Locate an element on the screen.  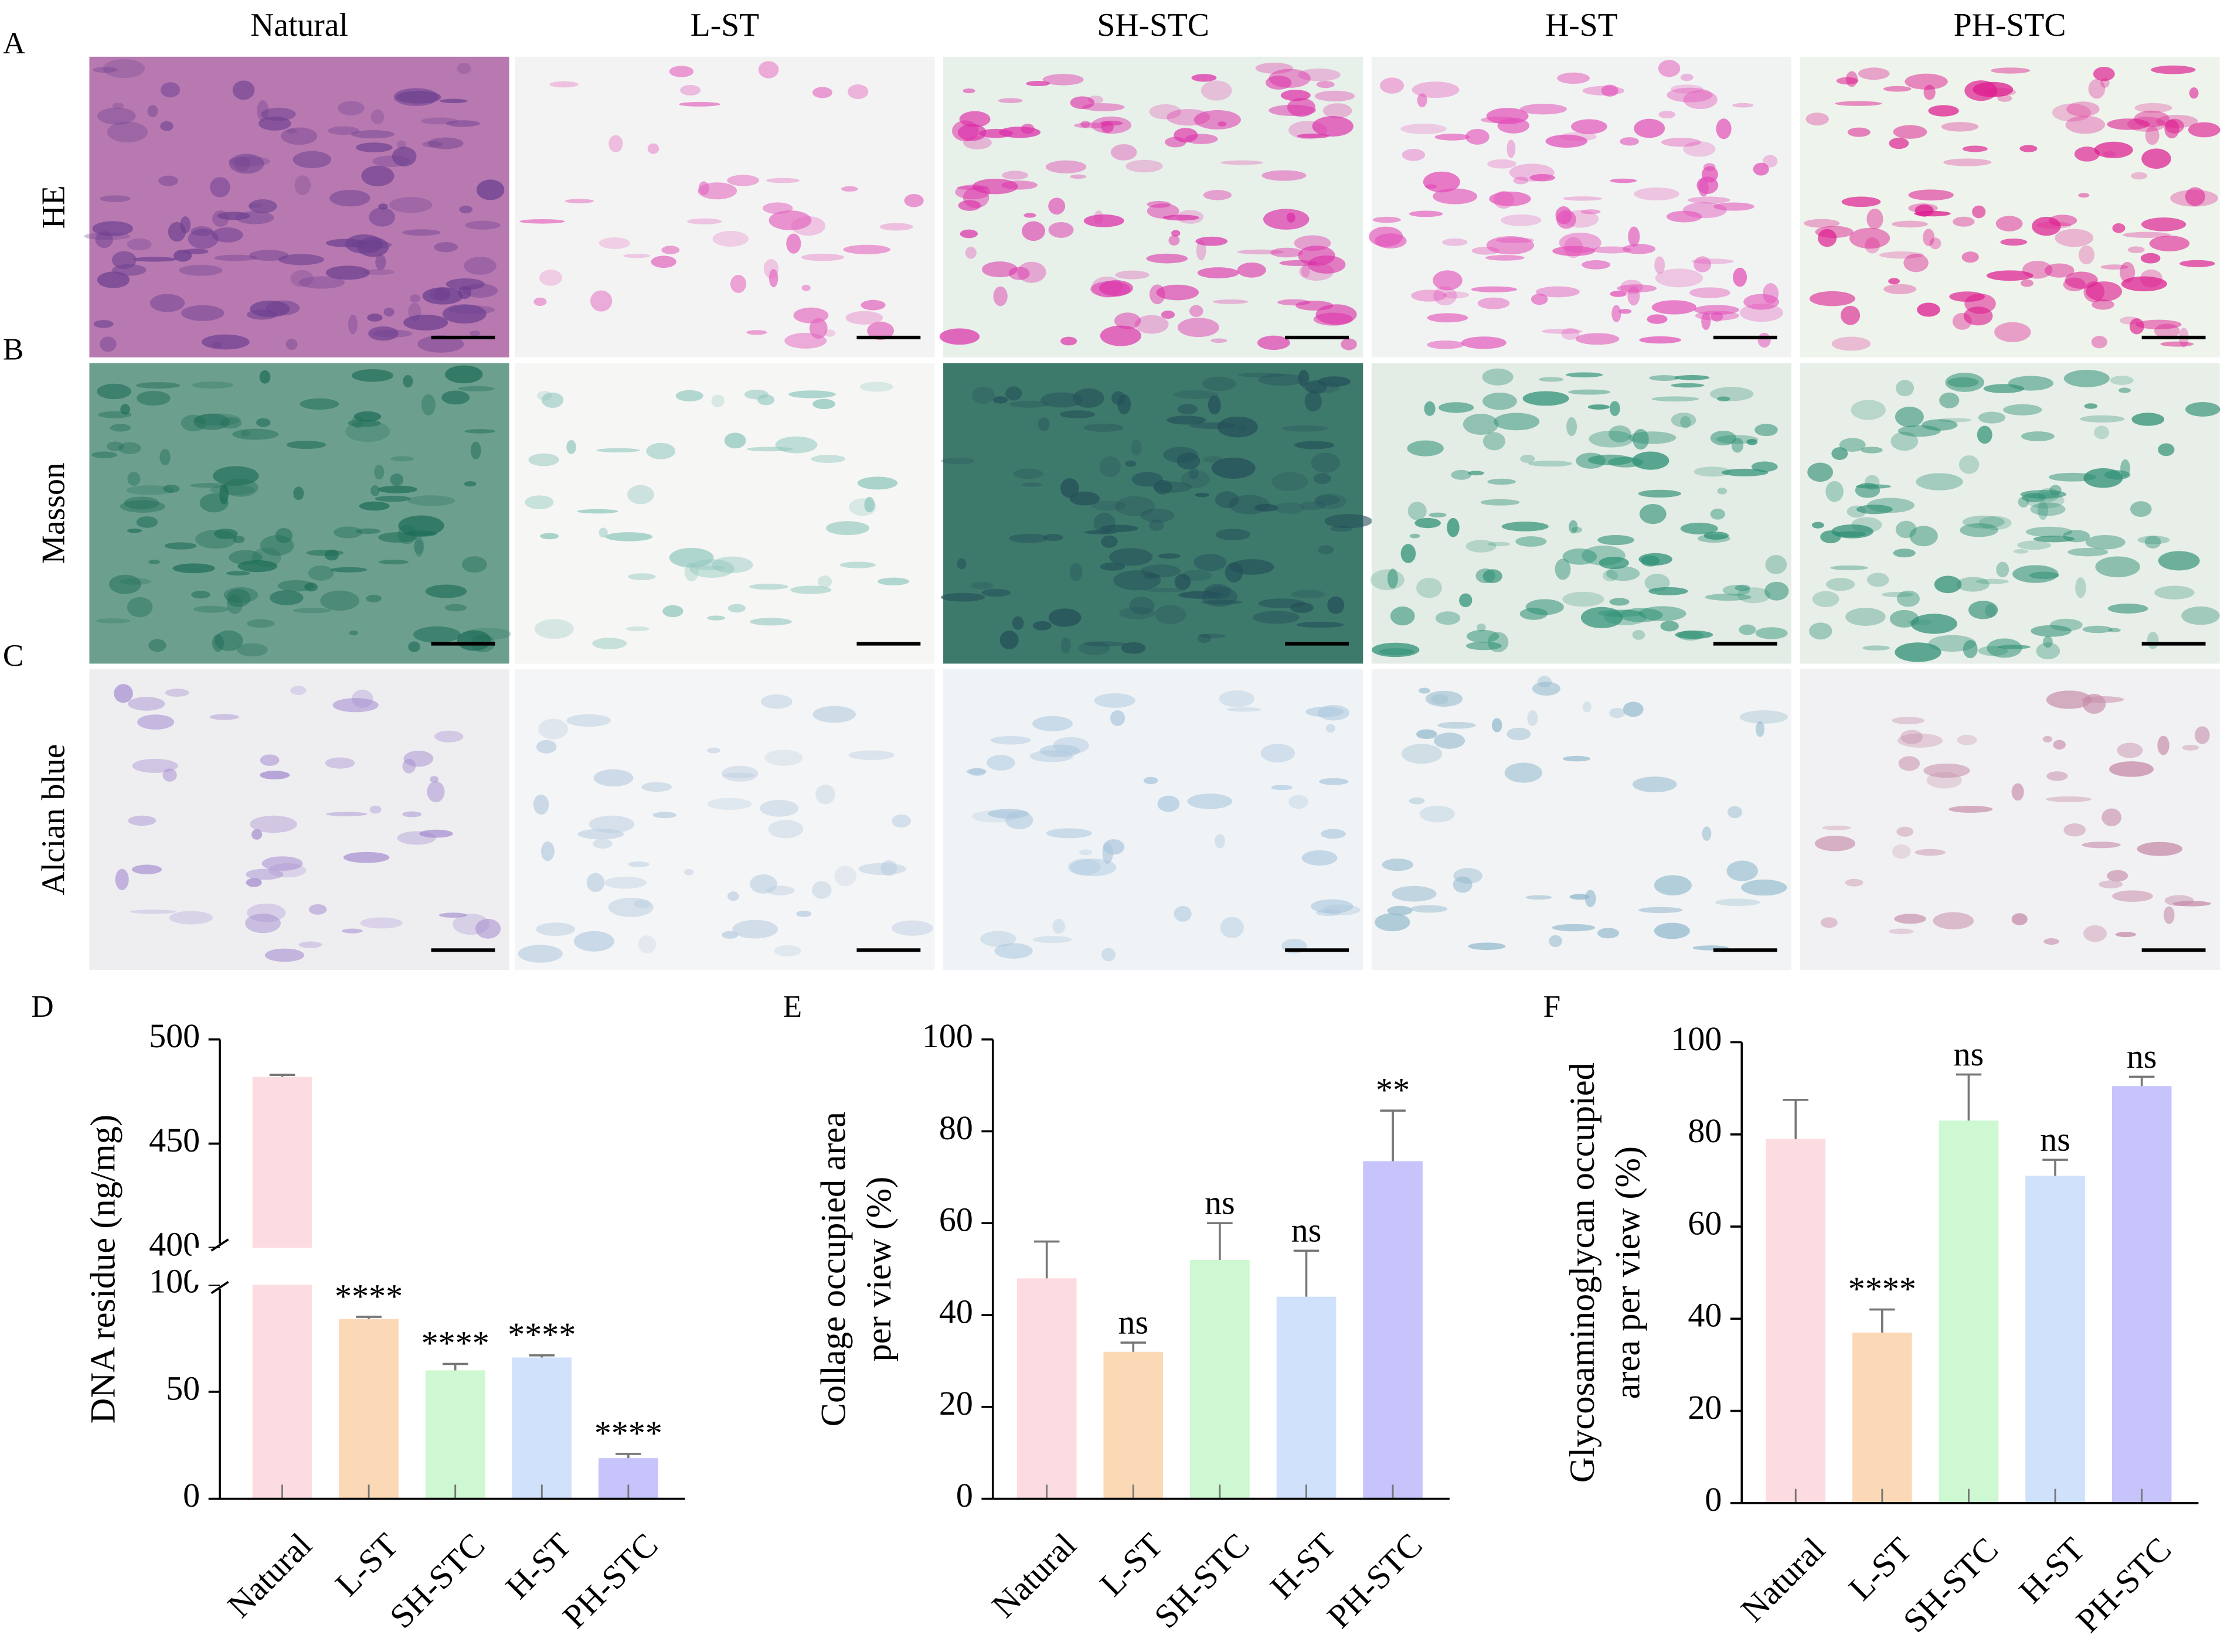
micrograph is located at coordinates (2010, 819).